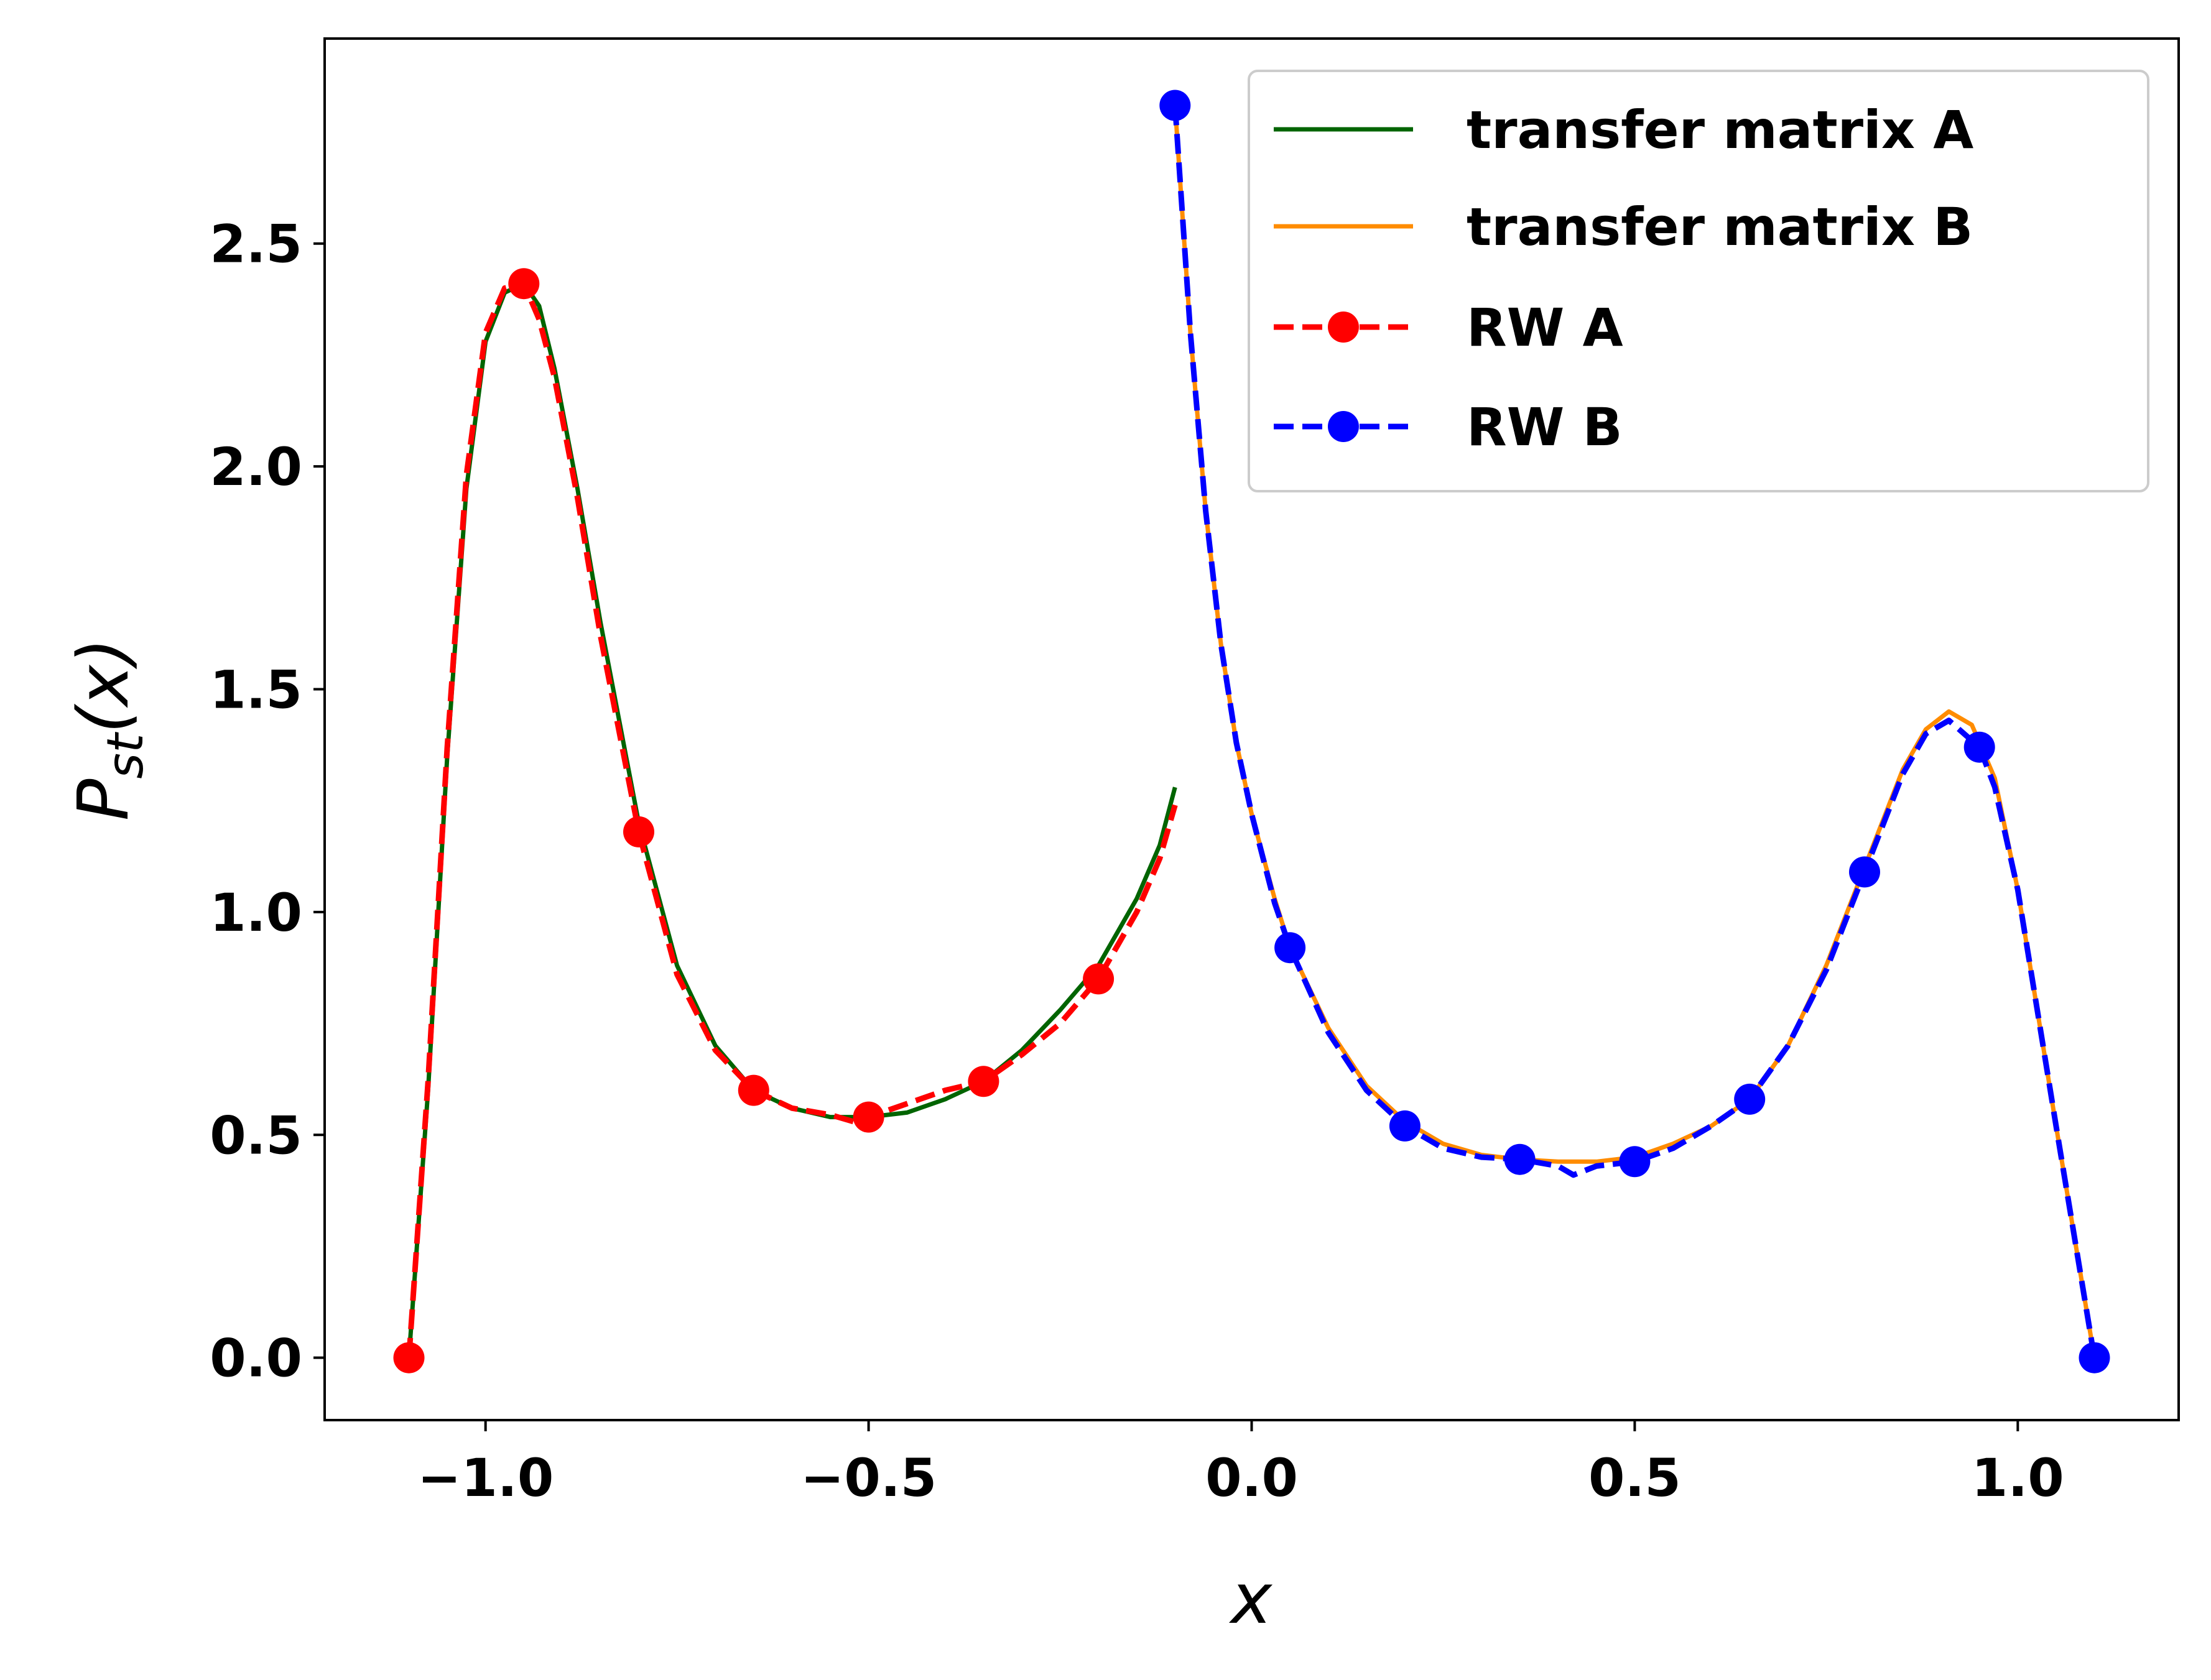 The width and height of the screenshot is (2211, 1680). Describe the element at coordinates (1720, 129) in the screenshot. I see `legend-label-transfer-matrix-a: transfer matrix A` at that location.